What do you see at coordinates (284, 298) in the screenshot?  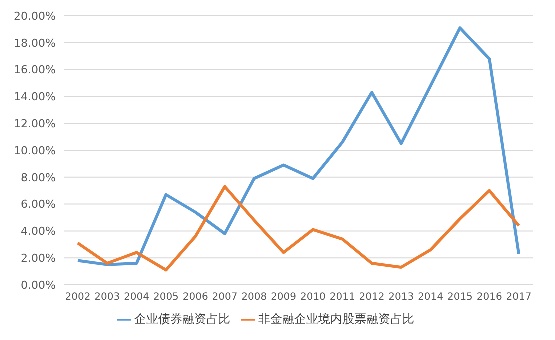 I see `x-tick-label: 2009` at bounding box center [284, 298].